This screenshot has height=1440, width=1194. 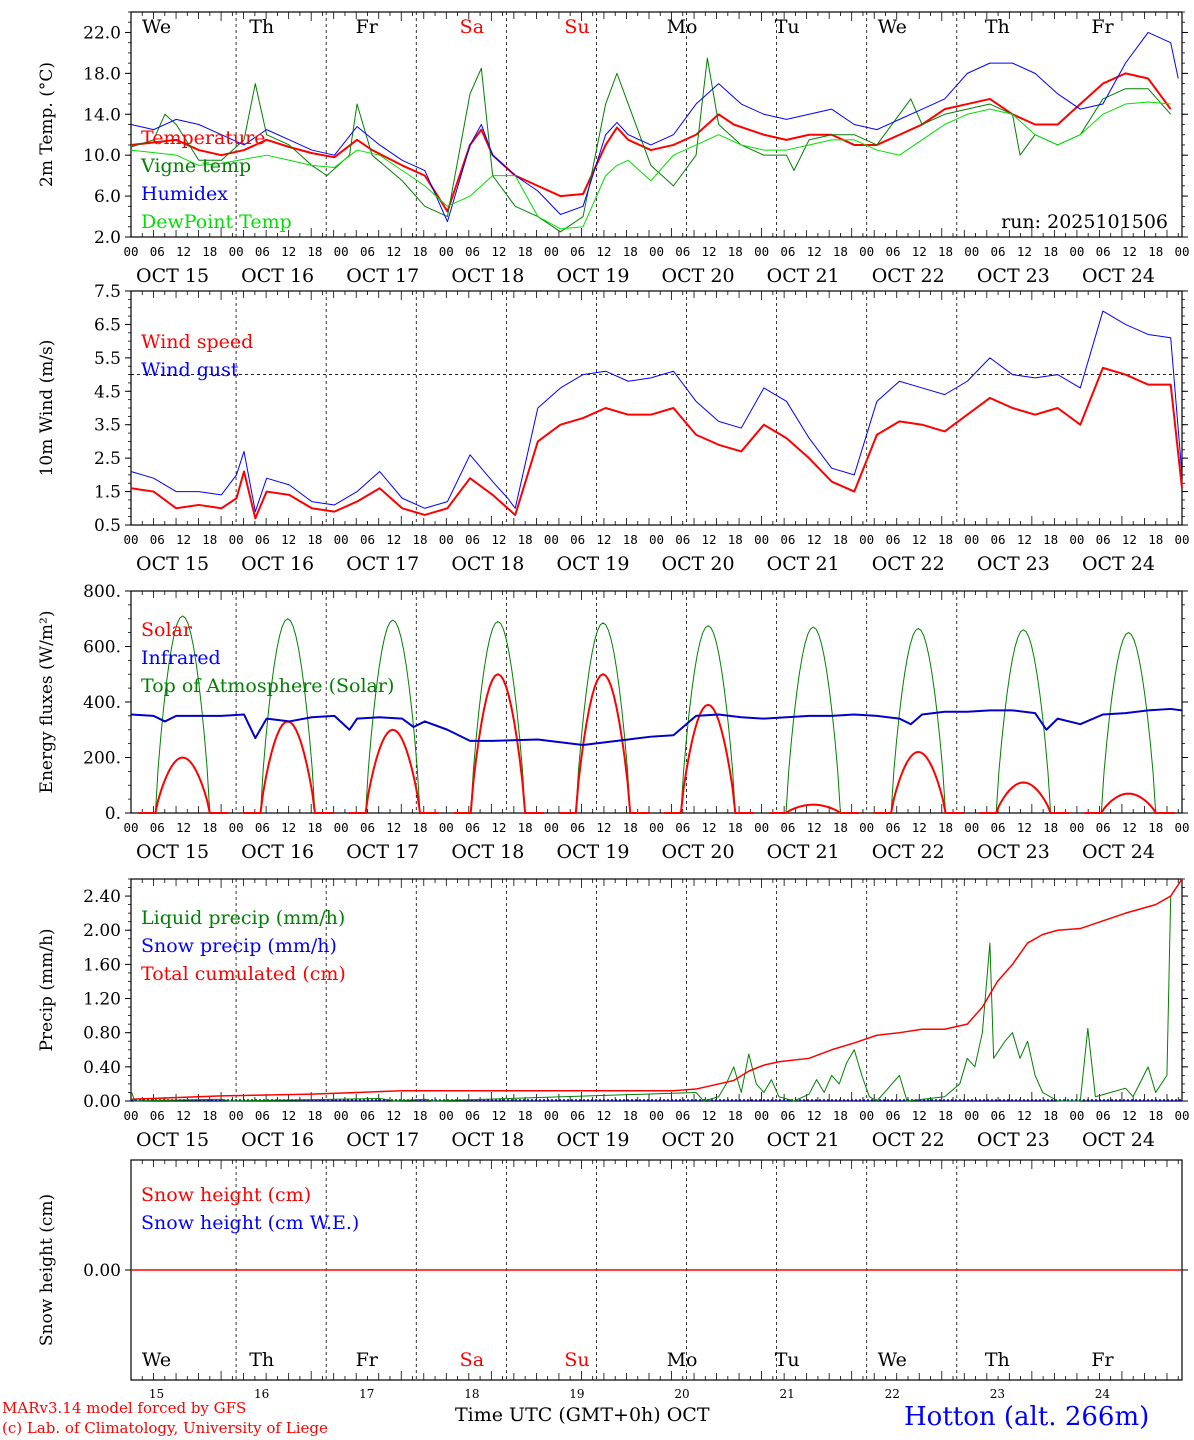 What do you see at coordinates (576, 1394) in the screenshot?
I see `day-number-label: 19` at bounding box center [576, 1394].